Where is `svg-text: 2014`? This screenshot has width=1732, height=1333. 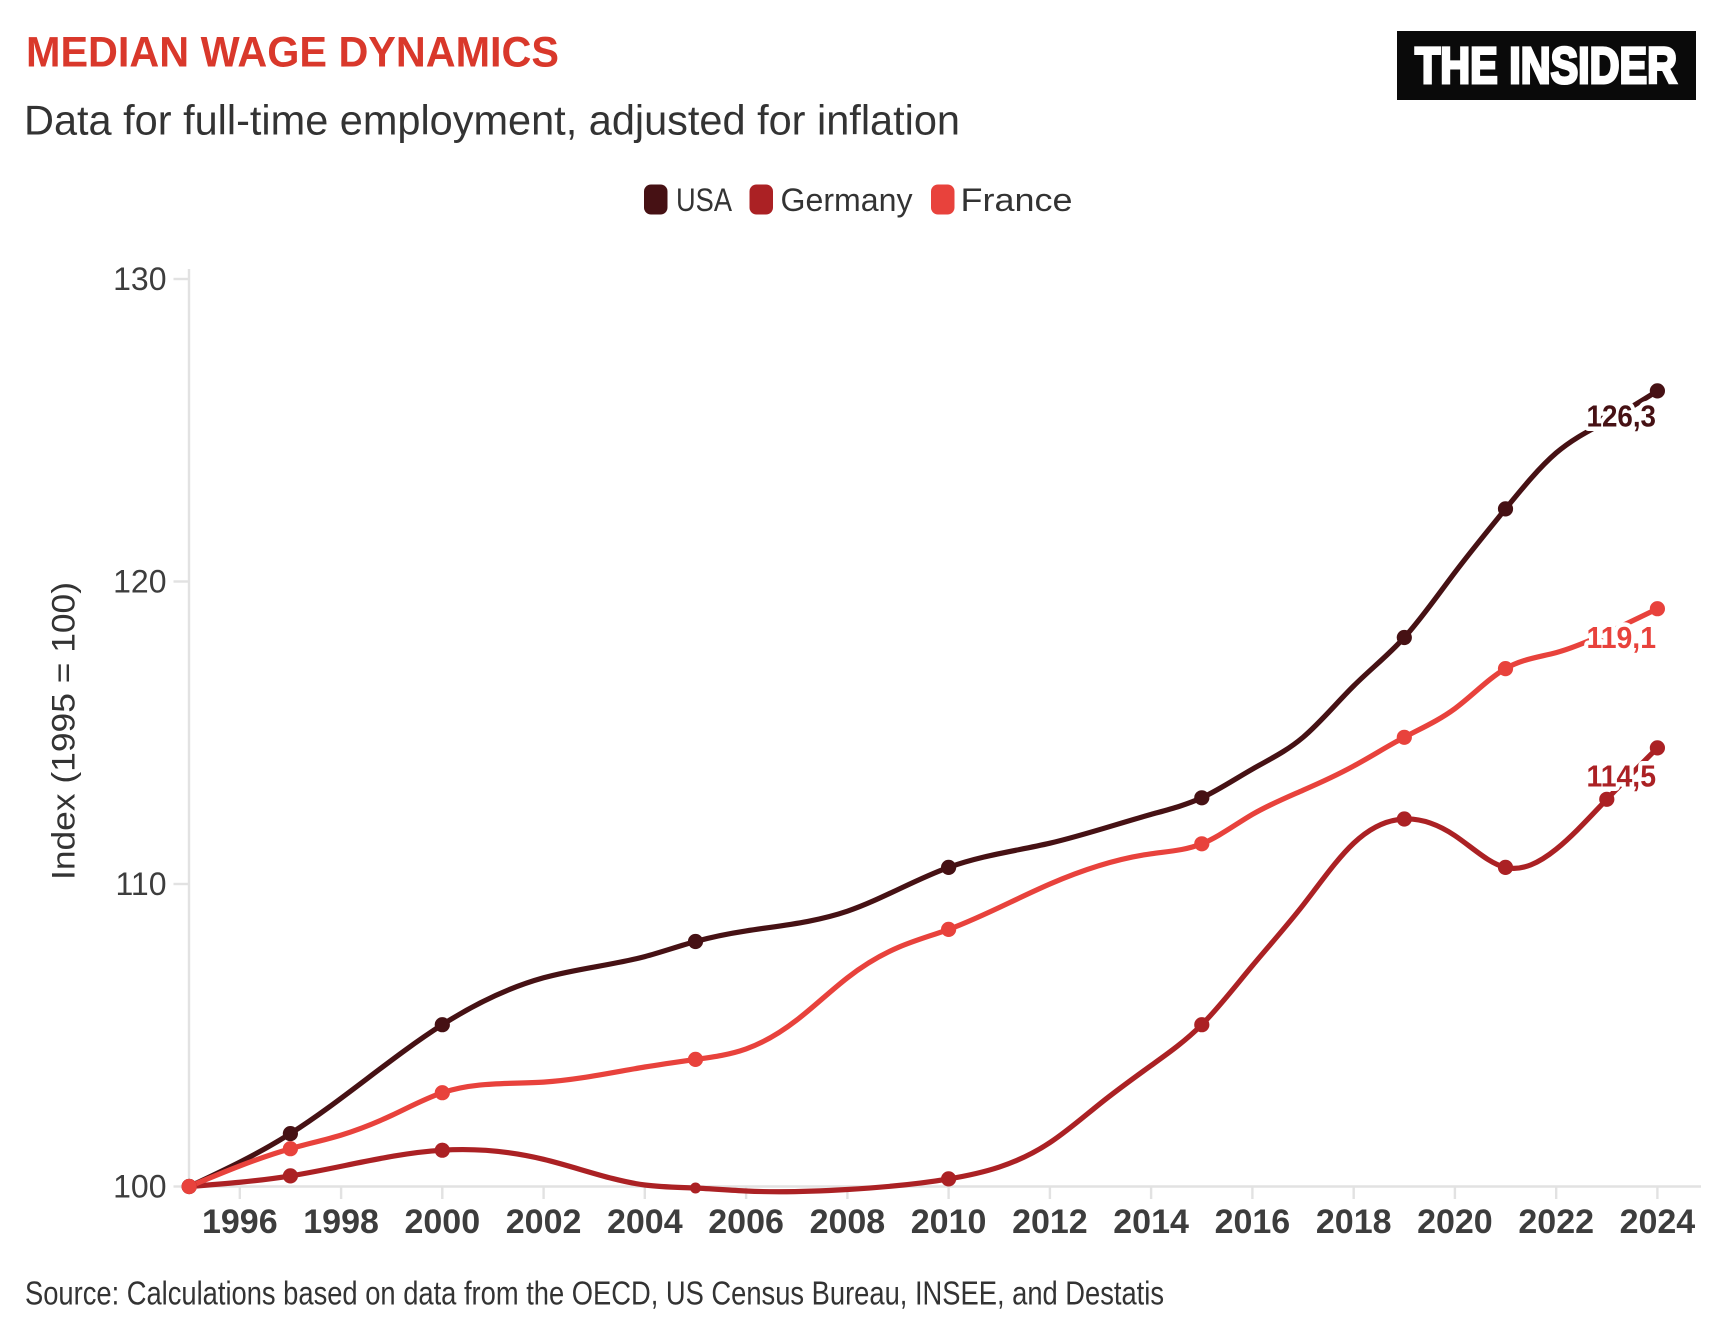 svg-text: 2014 is located at coordinates (1151, 1222).